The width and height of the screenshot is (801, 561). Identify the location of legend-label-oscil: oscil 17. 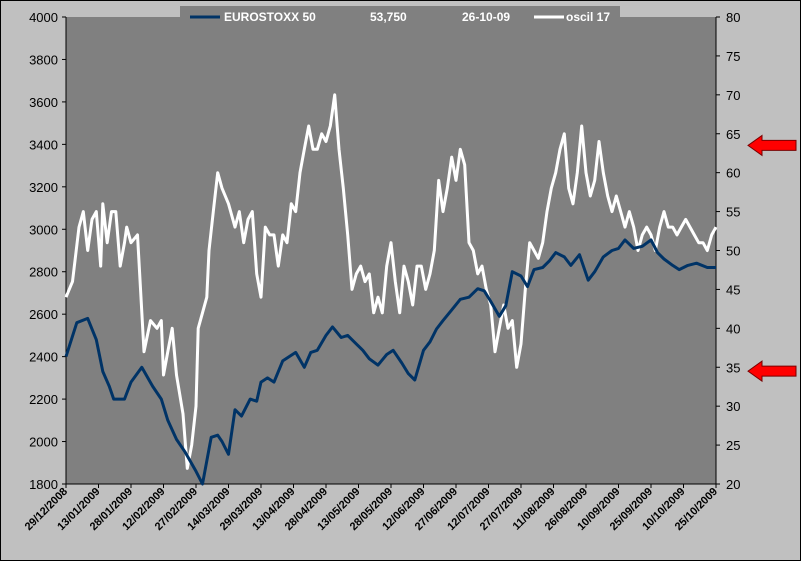
(588, 17).